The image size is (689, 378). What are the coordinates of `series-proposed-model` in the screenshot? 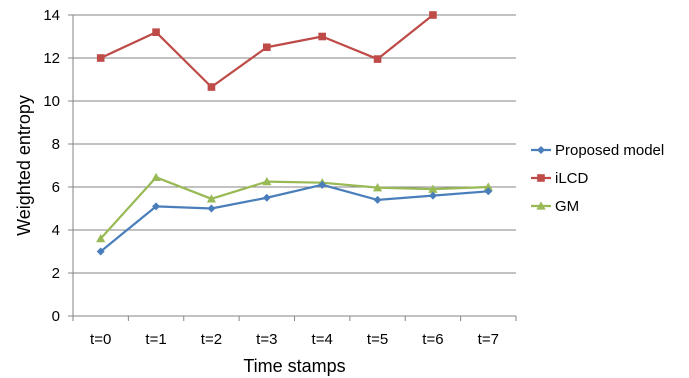 It's located at (294, 218).